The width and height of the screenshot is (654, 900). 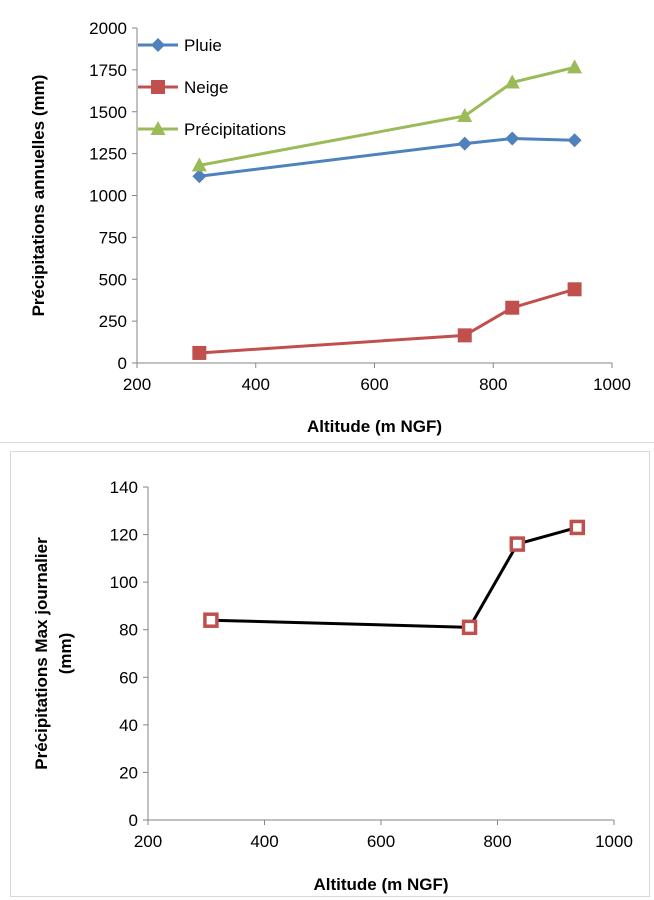 What do you see at coordinates (128, 725) in the screenshot?
I see `y-tick-label: 40` at bounding box center [128, 725].